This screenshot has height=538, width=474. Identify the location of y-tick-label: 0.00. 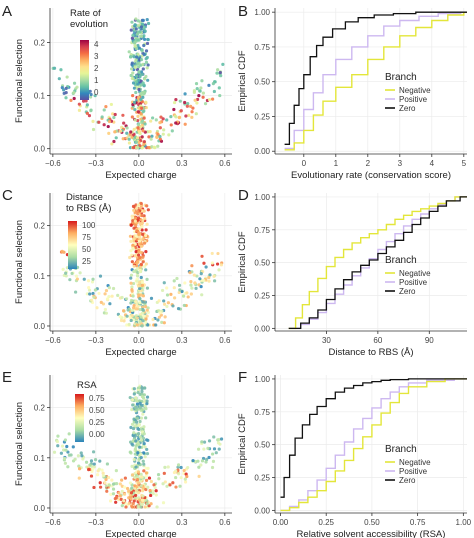
(262, 328).